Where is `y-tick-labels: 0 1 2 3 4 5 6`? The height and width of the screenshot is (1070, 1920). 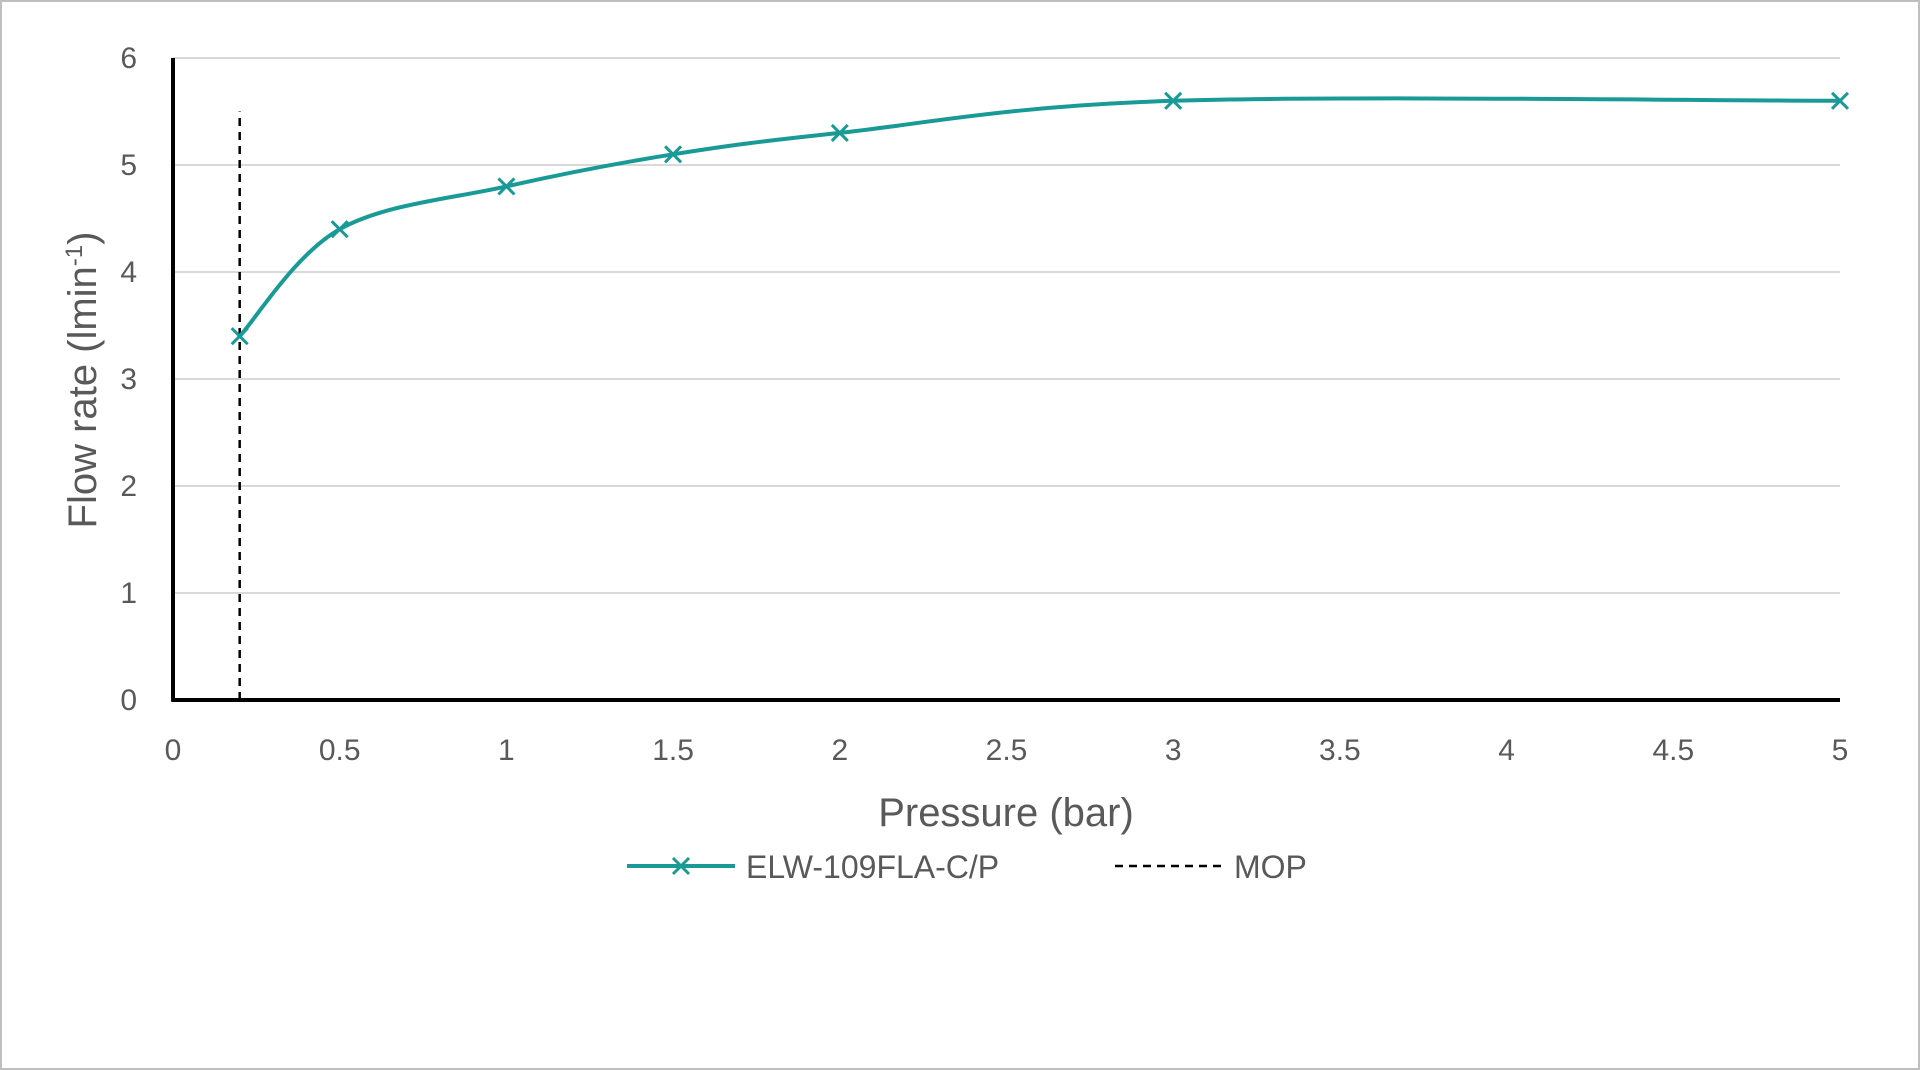 y-tick-labels: 0 1 2 3 4 5 6 is located at coordinates (128, 379).